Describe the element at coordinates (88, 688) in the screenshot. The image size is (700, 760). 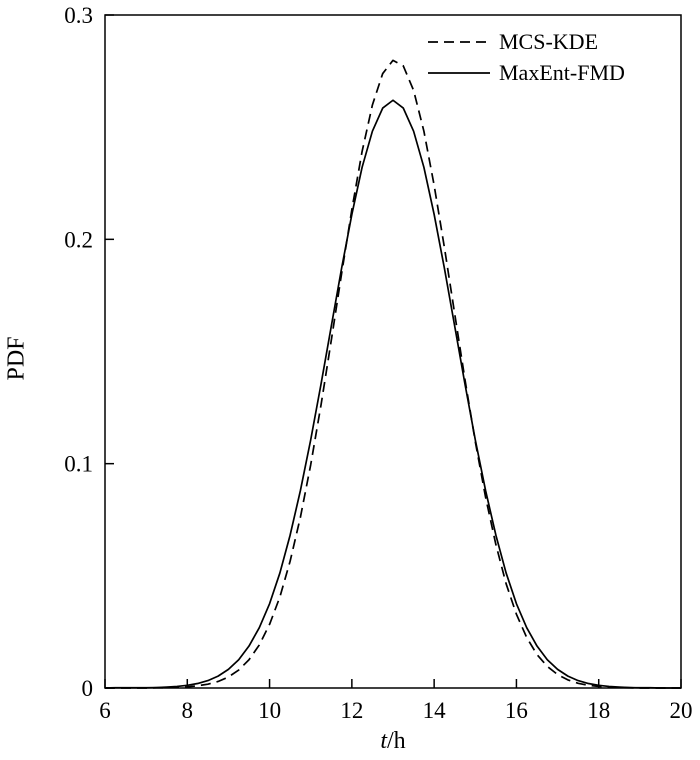
I see `y-tick-label: 0` at that location.